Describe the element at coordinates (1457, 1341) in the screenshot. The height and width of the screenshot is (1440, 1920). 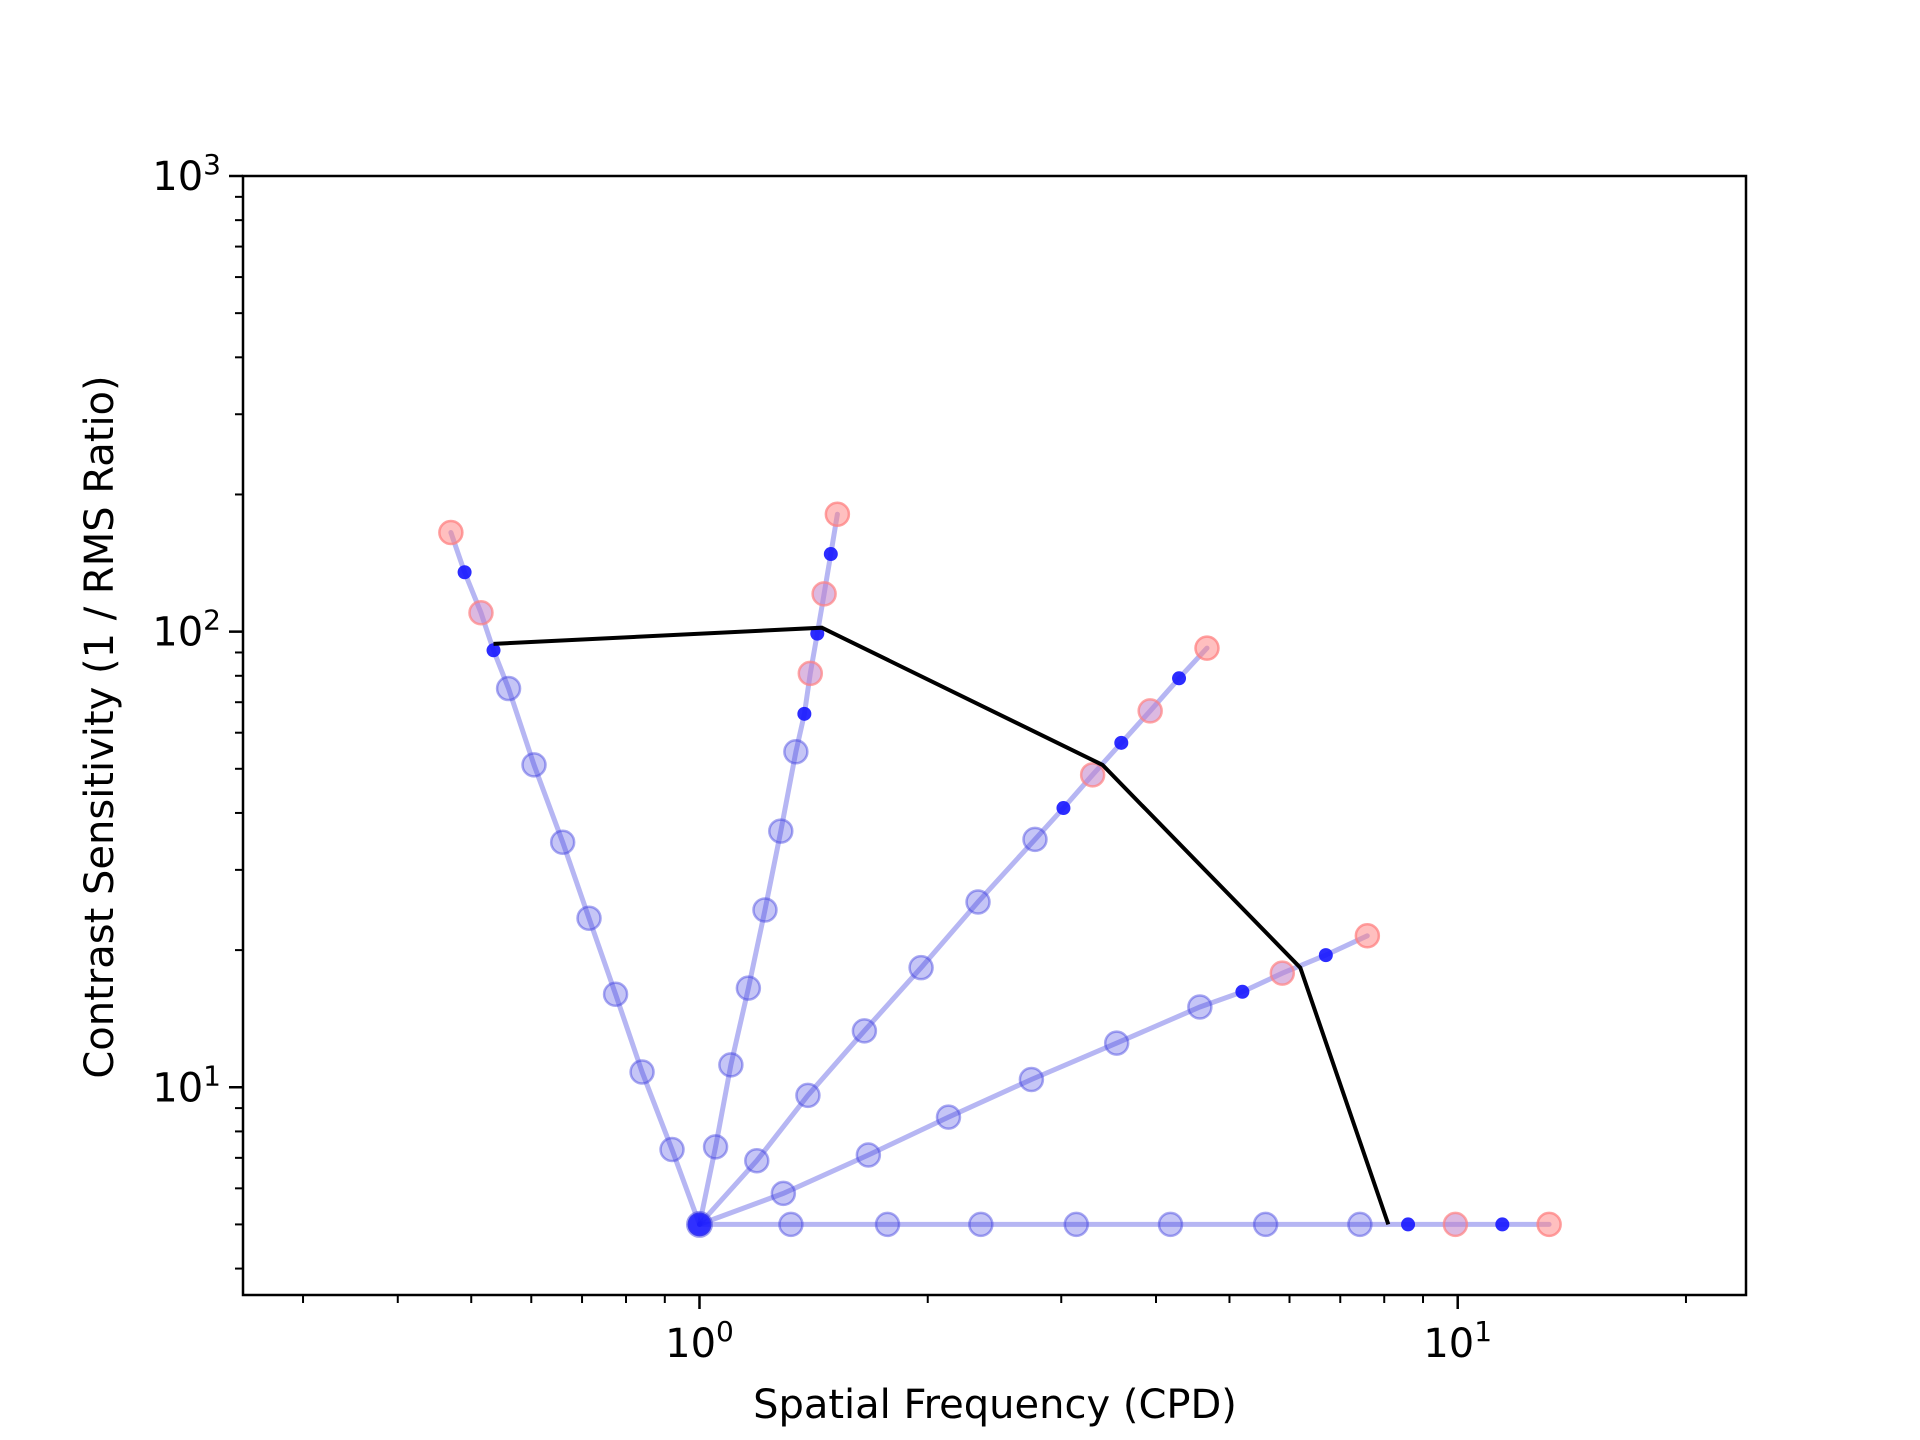
I see `x-tick-label: 101` at that location.